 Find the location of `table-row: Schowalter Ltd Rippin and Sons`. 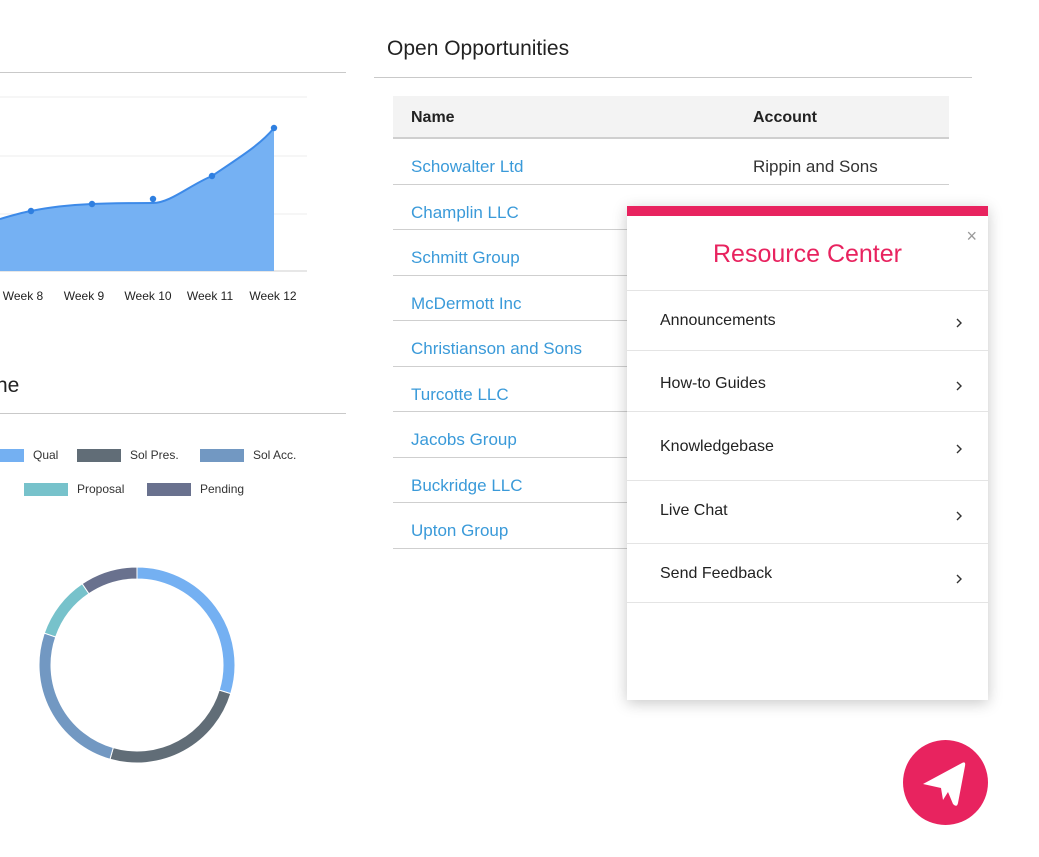

table-row: Schowalter Ltd Rippin and Sons is located at coordinates (671, 162).